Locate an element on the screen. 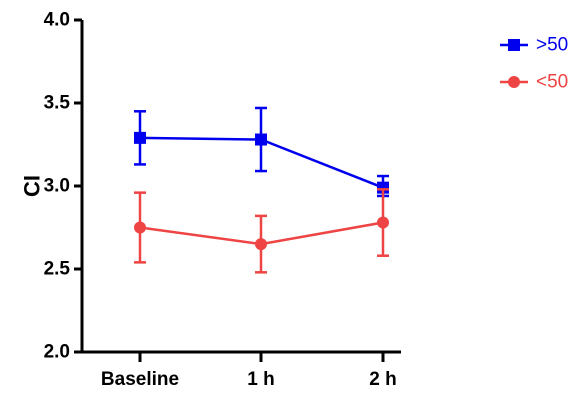 The height and width of the screenshot is (396, 575). legend-label: <50 is located at coordinates (552, 82).